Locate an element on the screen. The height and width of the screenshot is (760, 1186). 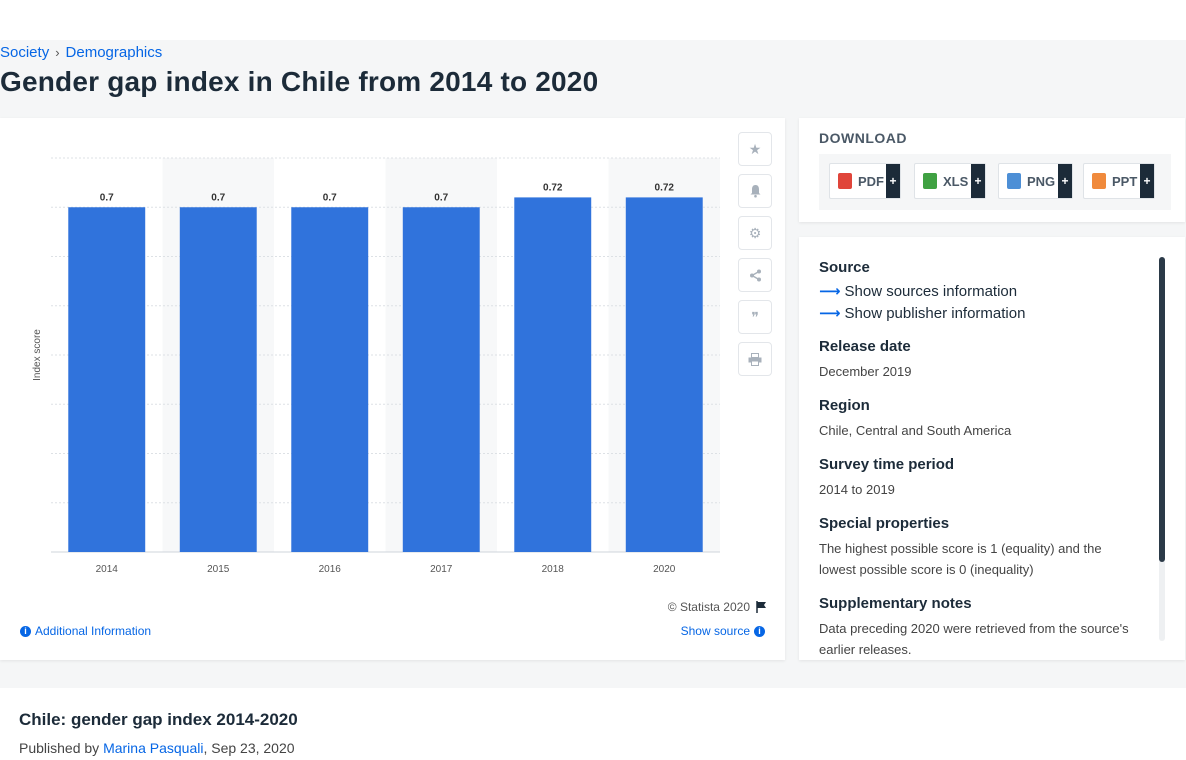
release-date-value: December 2019 is located at coordinates (865, 371).